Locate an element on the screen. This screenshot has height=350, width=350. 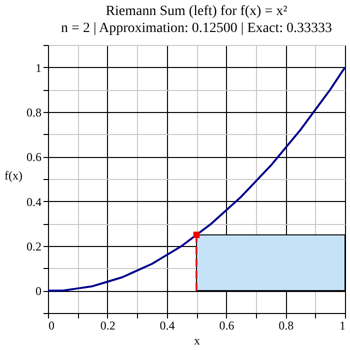
y-tick-label: 0.6 is located at coordinates (34, 157).